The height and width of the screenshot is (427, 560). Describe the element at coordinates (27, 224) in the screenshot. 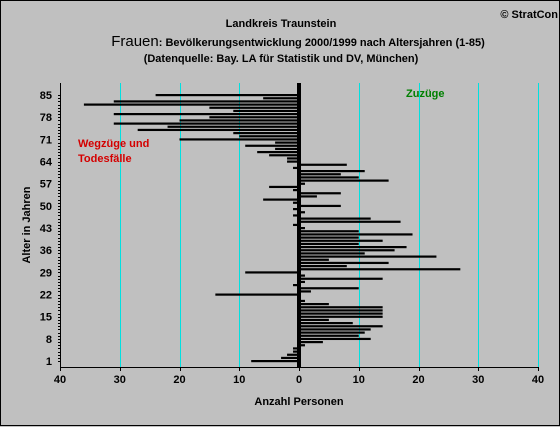

I see `y-axis-label: Alter in Jahren` at that location.